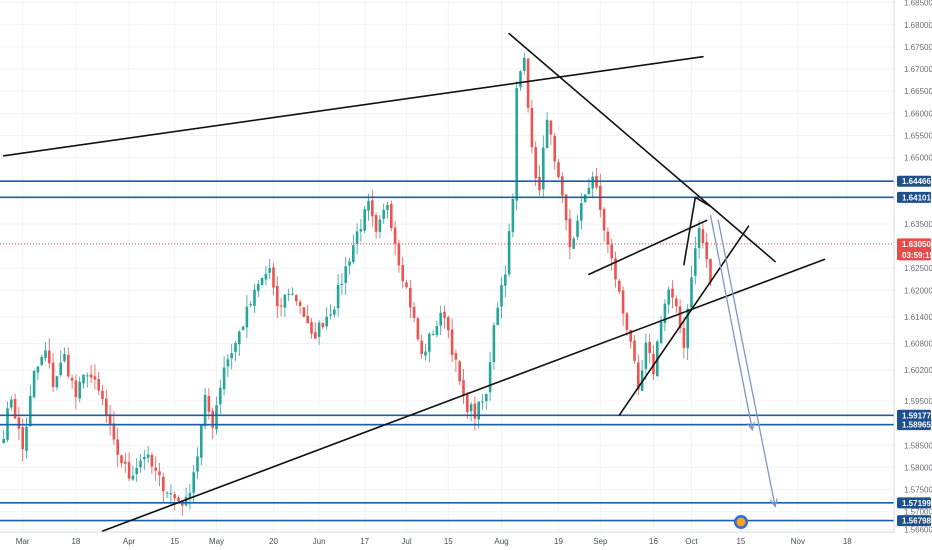 This screenshot has height=550, width=932. What do you see at coordinates (918, 91) in the screenshot?
I see `price-tick-label: 1.66500` at bounding box center [918, 91].